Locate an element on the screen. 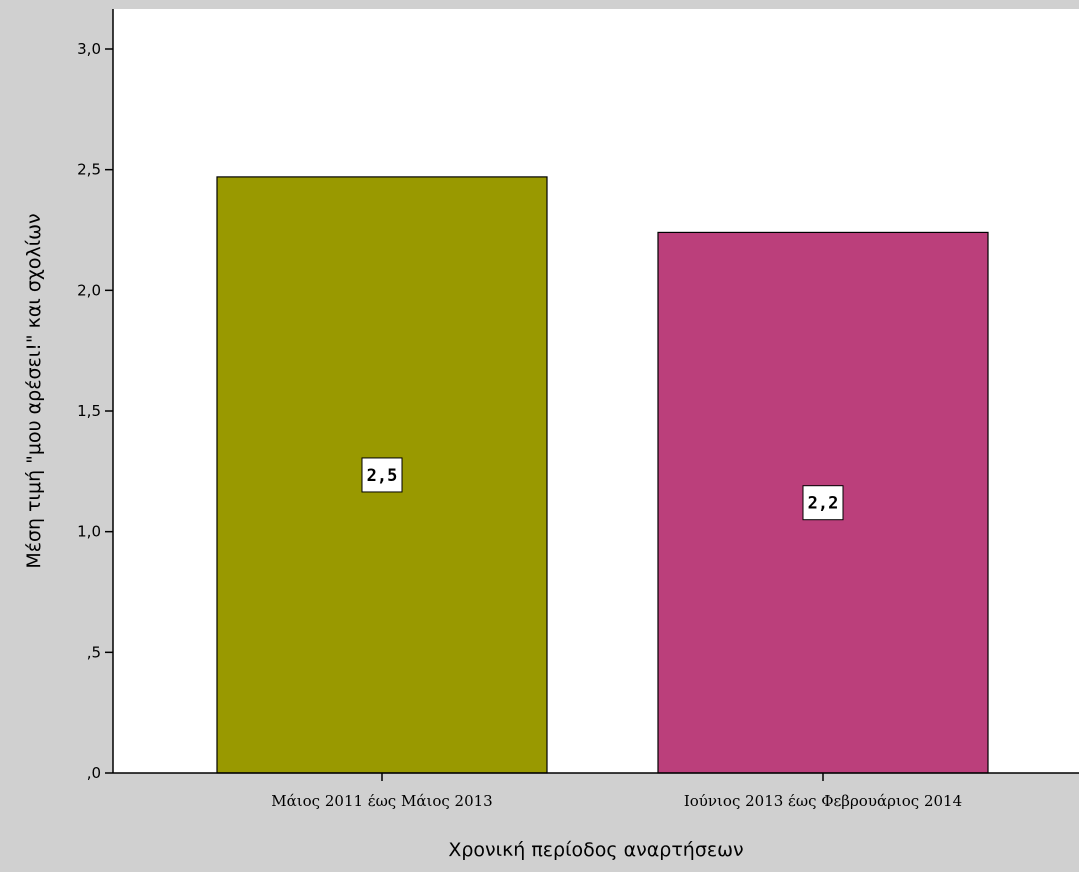  data-label: 2,5 is located at coordinates (382, 476).